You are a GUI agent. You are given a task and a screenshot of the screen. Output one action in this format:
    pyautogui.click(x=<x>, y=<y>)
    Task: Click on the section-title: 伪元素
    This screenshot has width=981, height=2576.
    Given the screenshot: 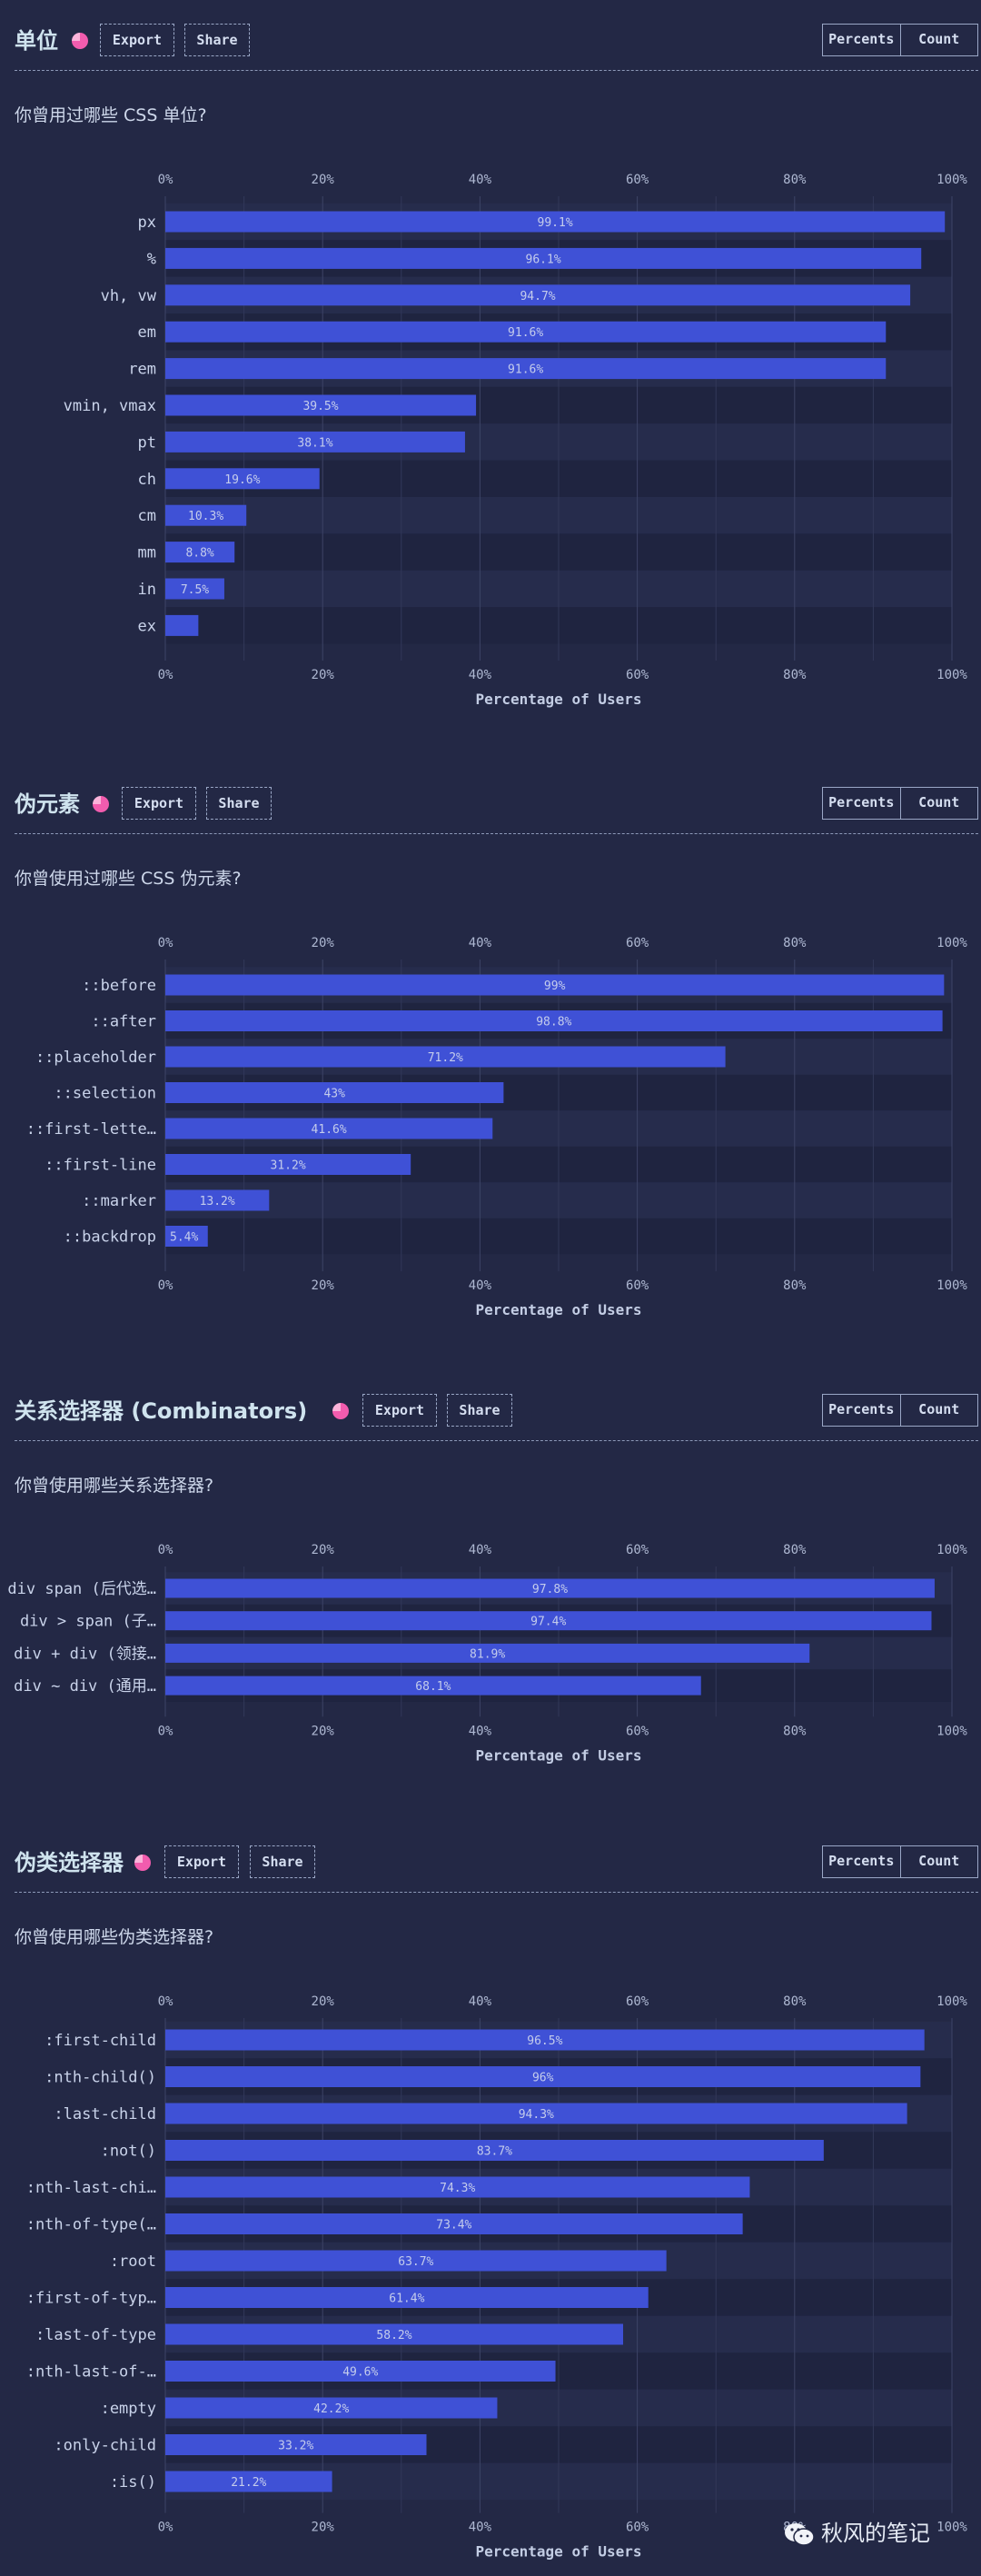 What is the action you would take?
    pyautogui.click(x=48, y=804)
    